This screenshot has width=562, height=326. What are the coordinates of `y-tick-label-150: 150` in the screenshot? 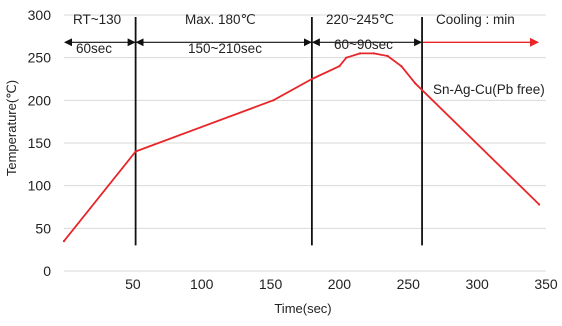 It's located at (40, 143).